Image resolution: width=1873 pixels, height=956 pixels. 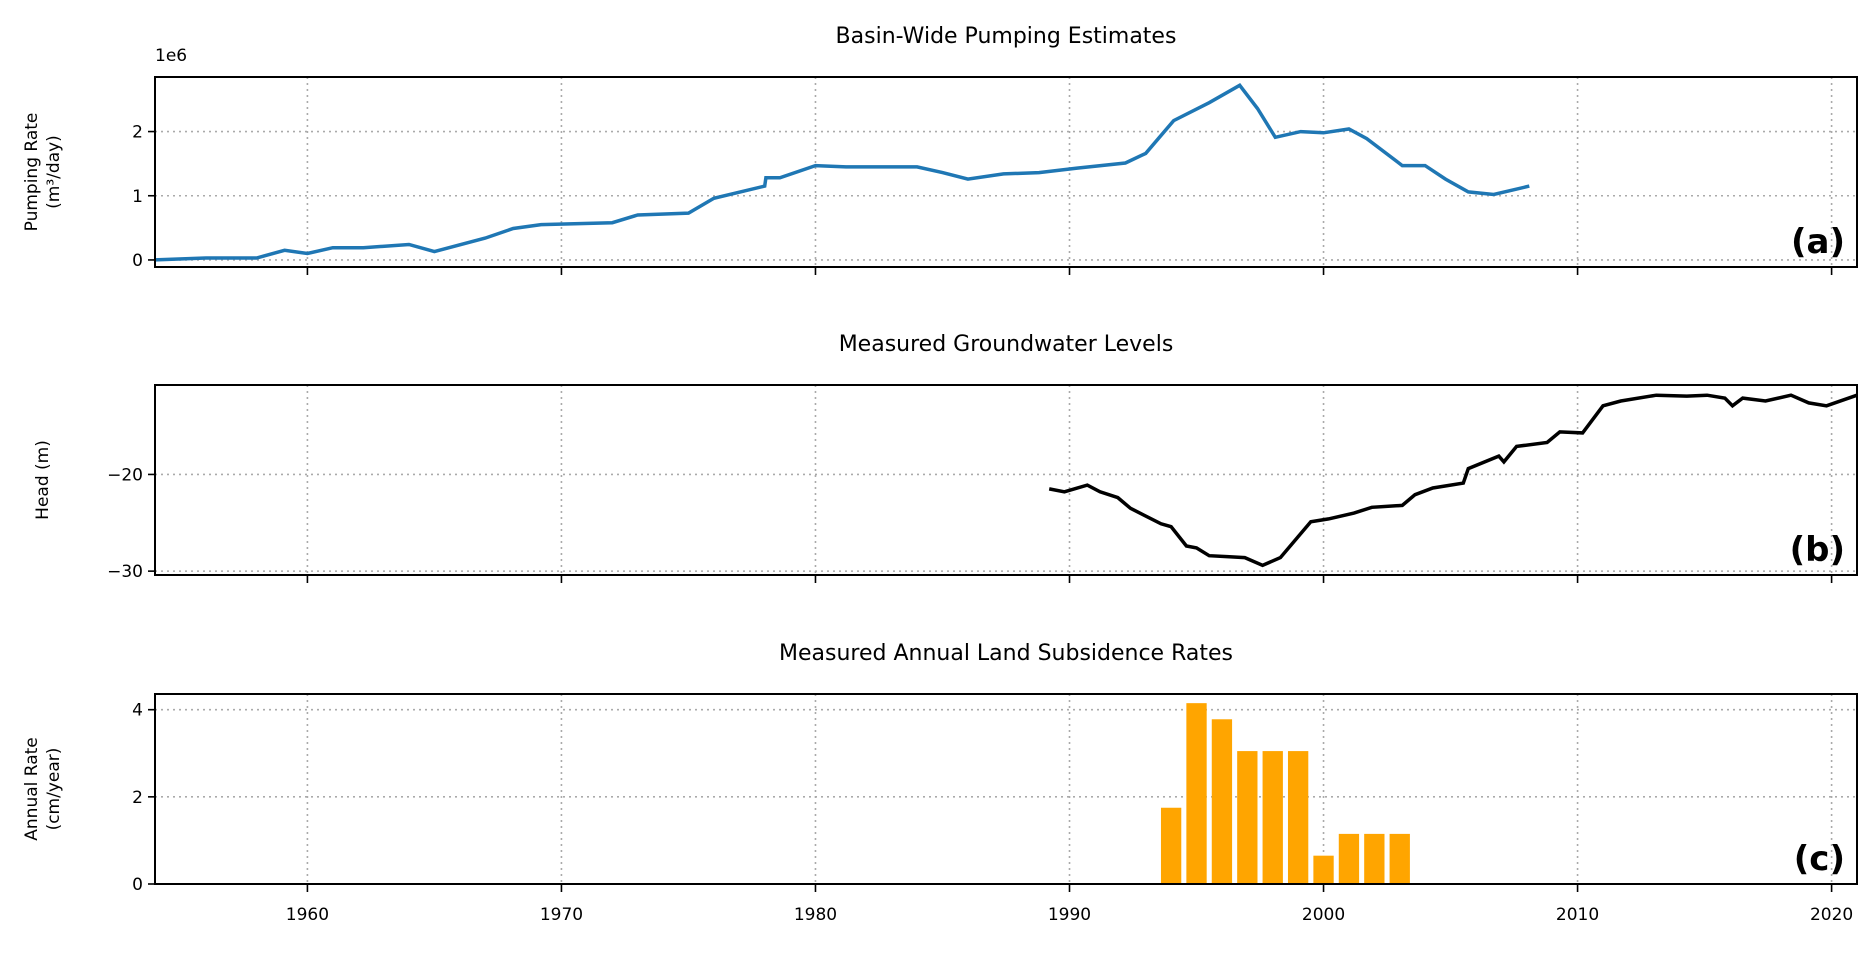 What do you see at coordinates (307, 915) in the screenshot?
I see `x-tick-label: 1960` at bounding box center [307, 915].